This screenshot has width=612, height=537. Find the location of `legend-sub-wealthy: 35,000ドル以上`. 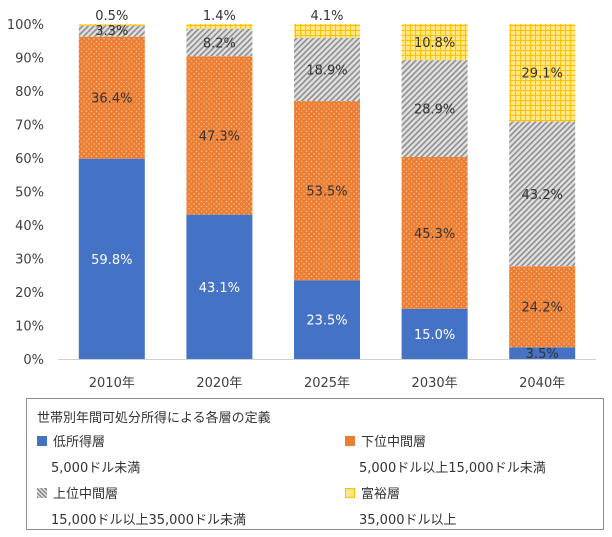

legend-sub-wealthy: 35,000ドル以上 is located at coordinates (408, 520).